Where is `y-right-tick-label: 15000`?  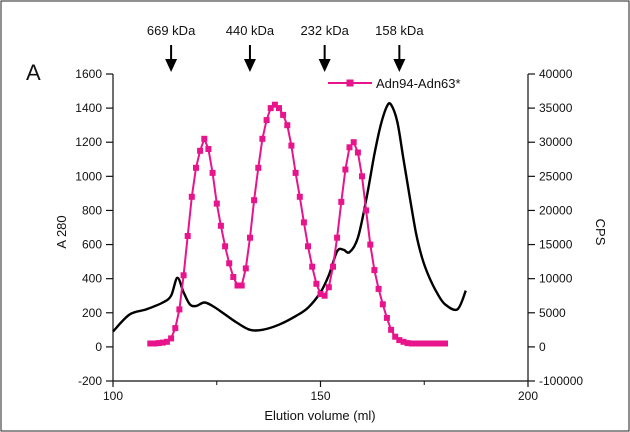
y-right-tick-label: 15000 is located at coordinates (556, 245).